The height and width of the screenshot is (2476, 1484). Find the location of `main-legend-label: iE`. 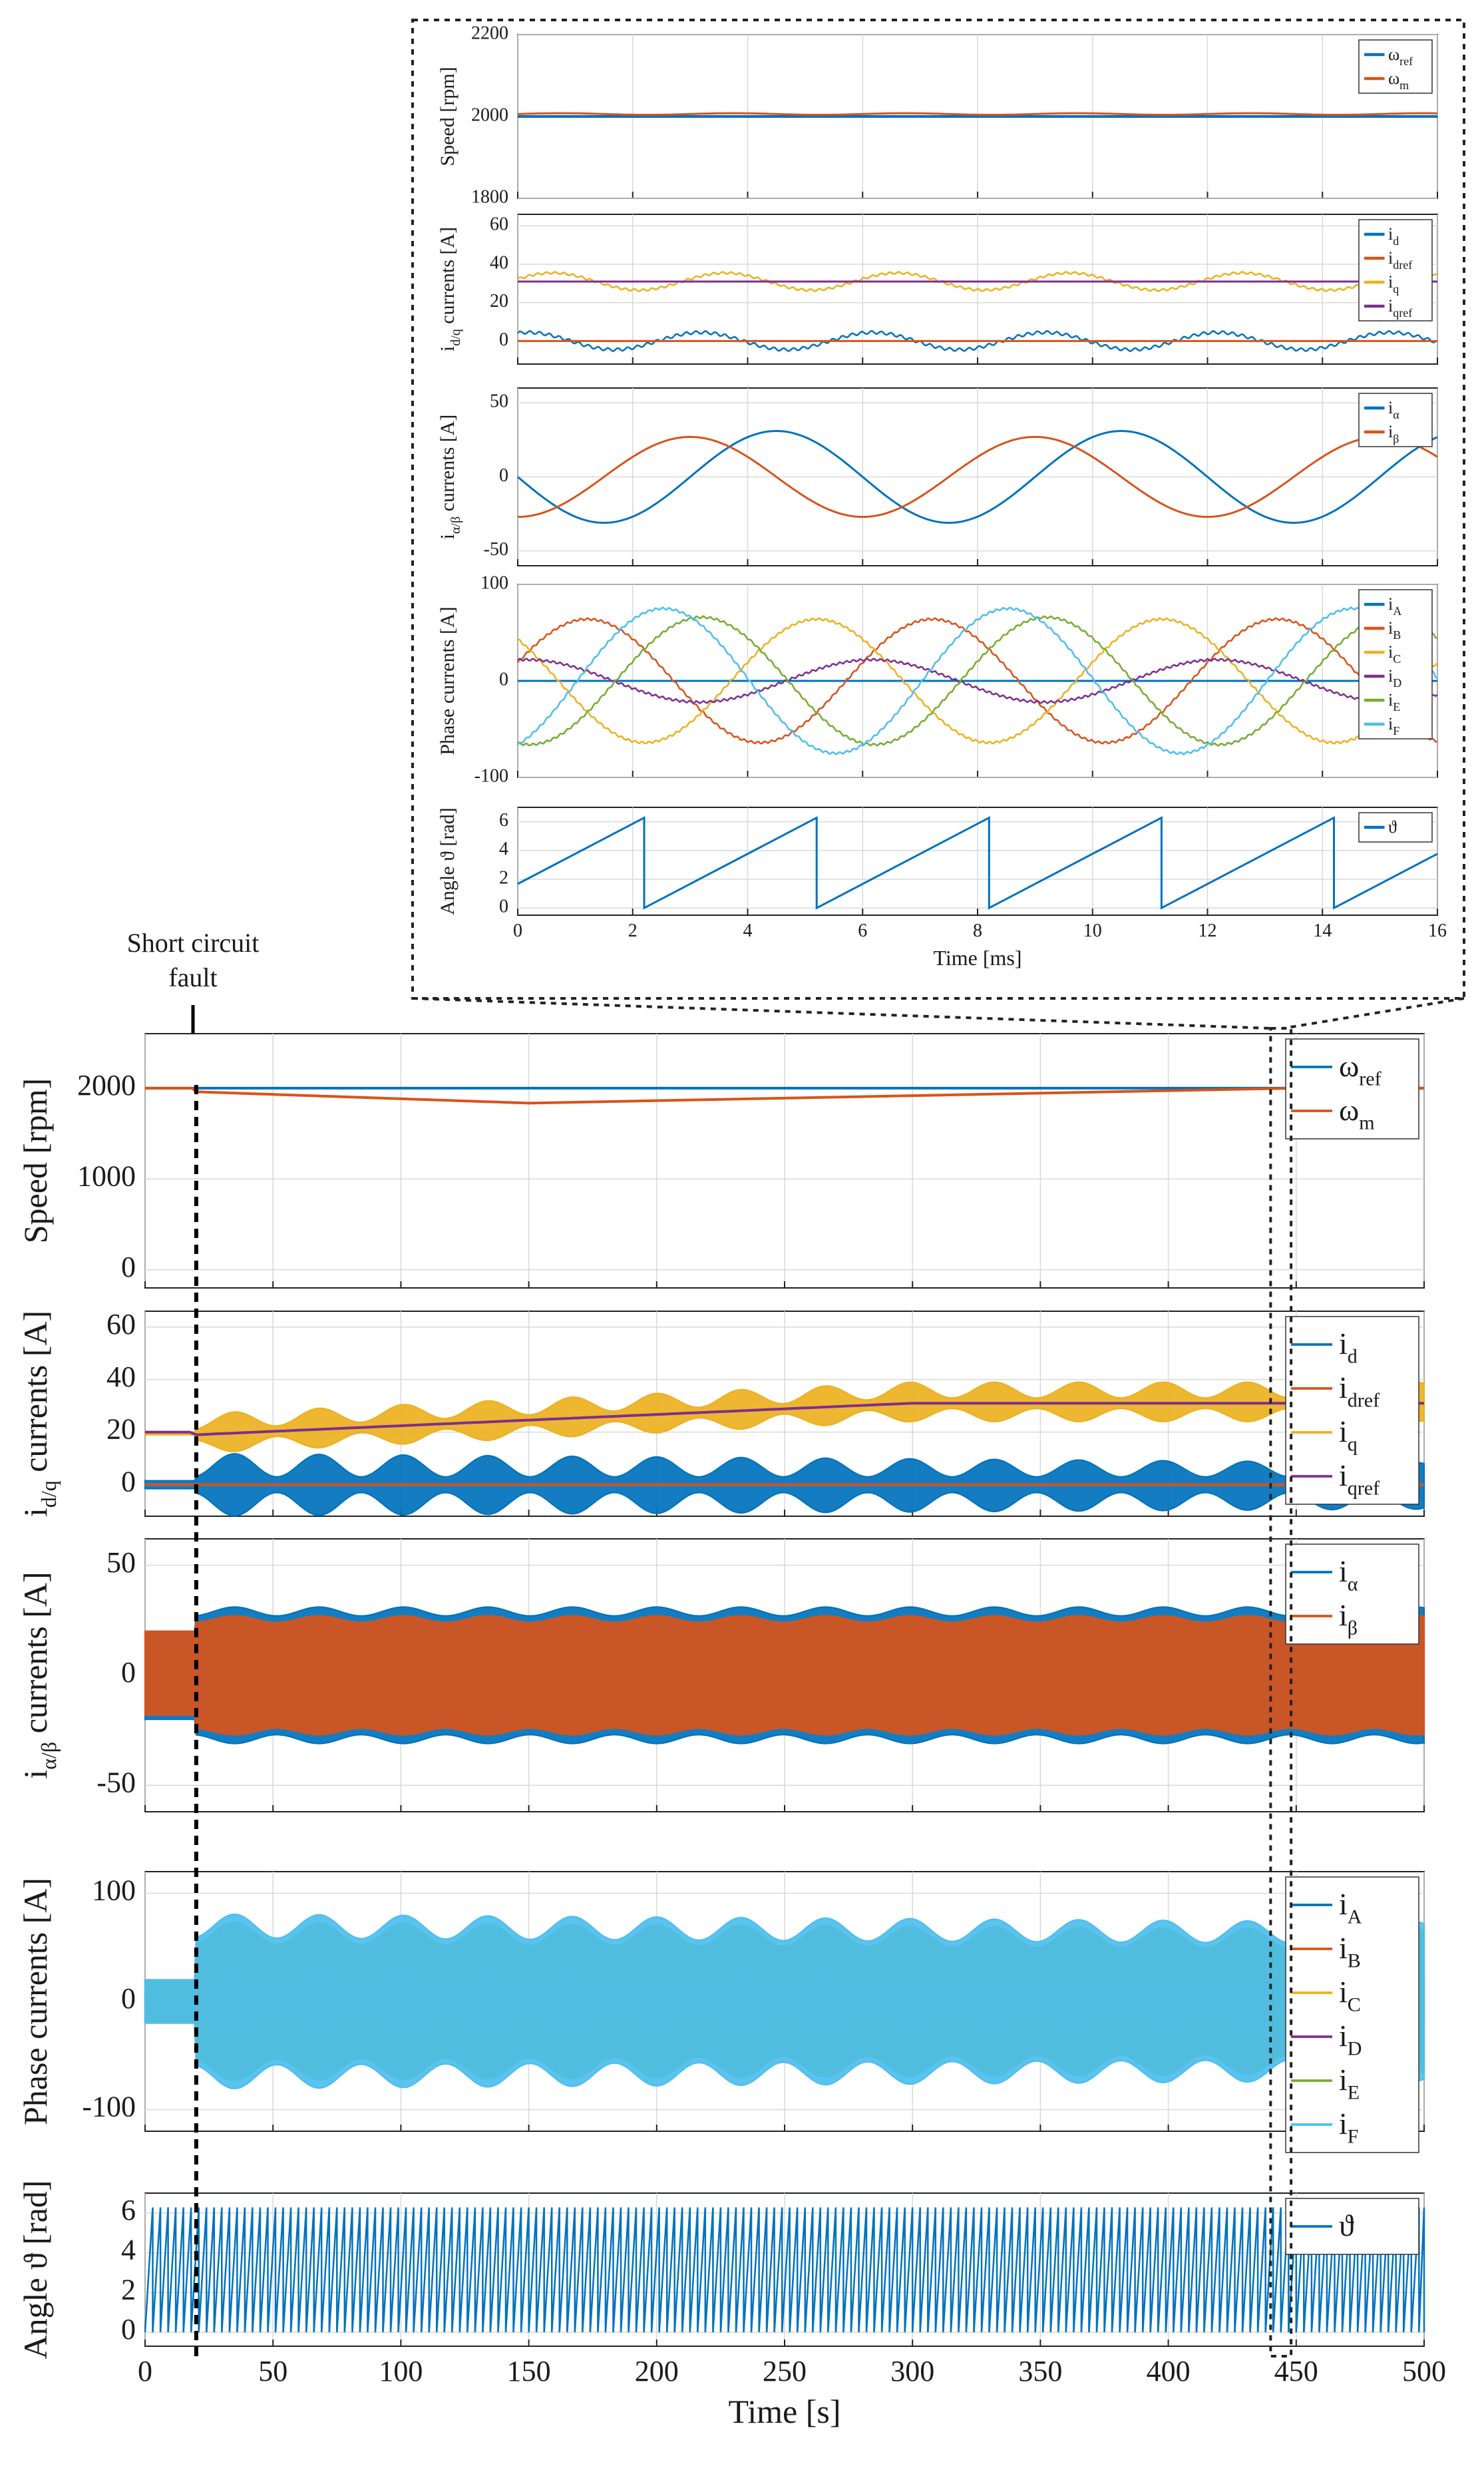

main-legend-label: iE is located at coordinates (1349, 2084).